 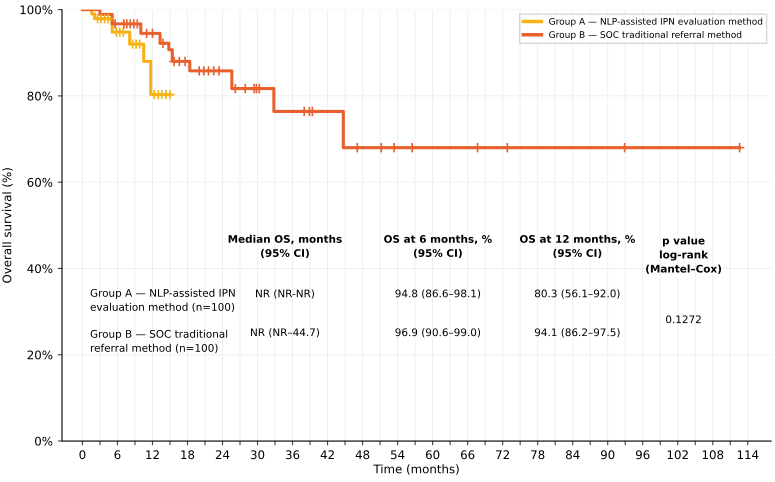 What do you see at coordinates (645, 35) in the screenshot?
I see `legend-label: Group B — SOC traditional referral method` at bounding box center [645, 35].